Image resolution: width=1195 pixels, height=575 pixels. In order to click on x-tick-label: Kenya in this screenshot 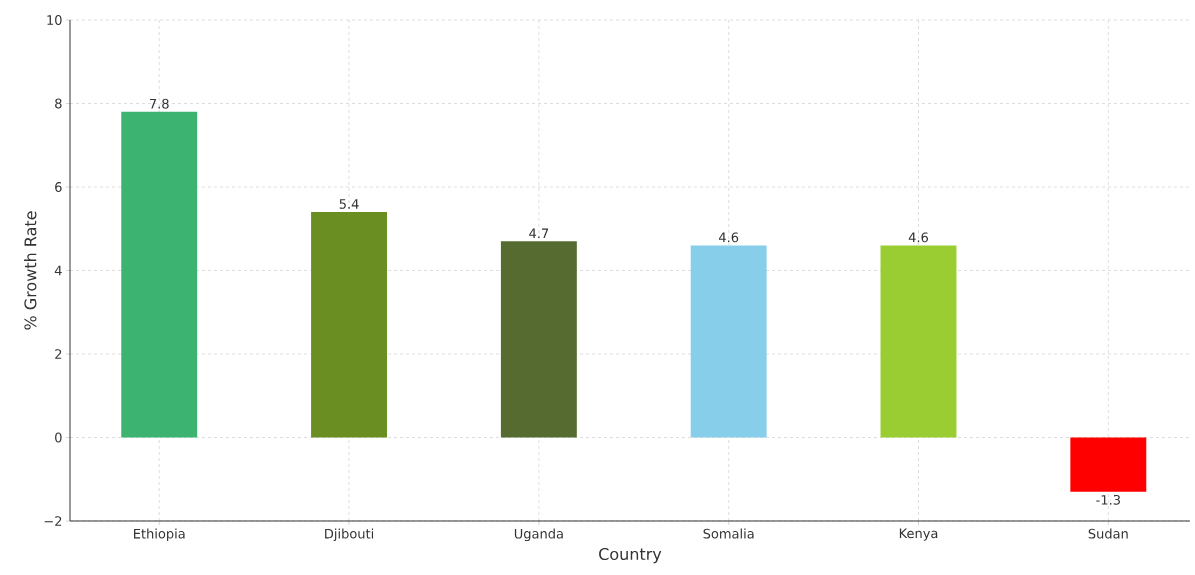, I will do `click(918, 534)`.